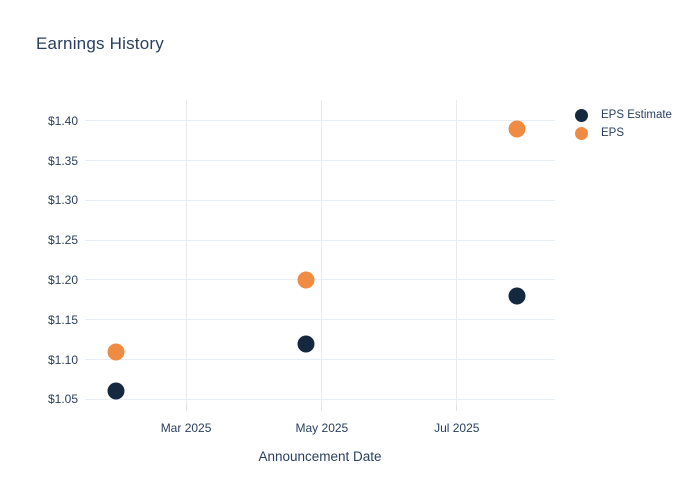  I want to click on y-tick-label: $1.25, so click(62, 240).